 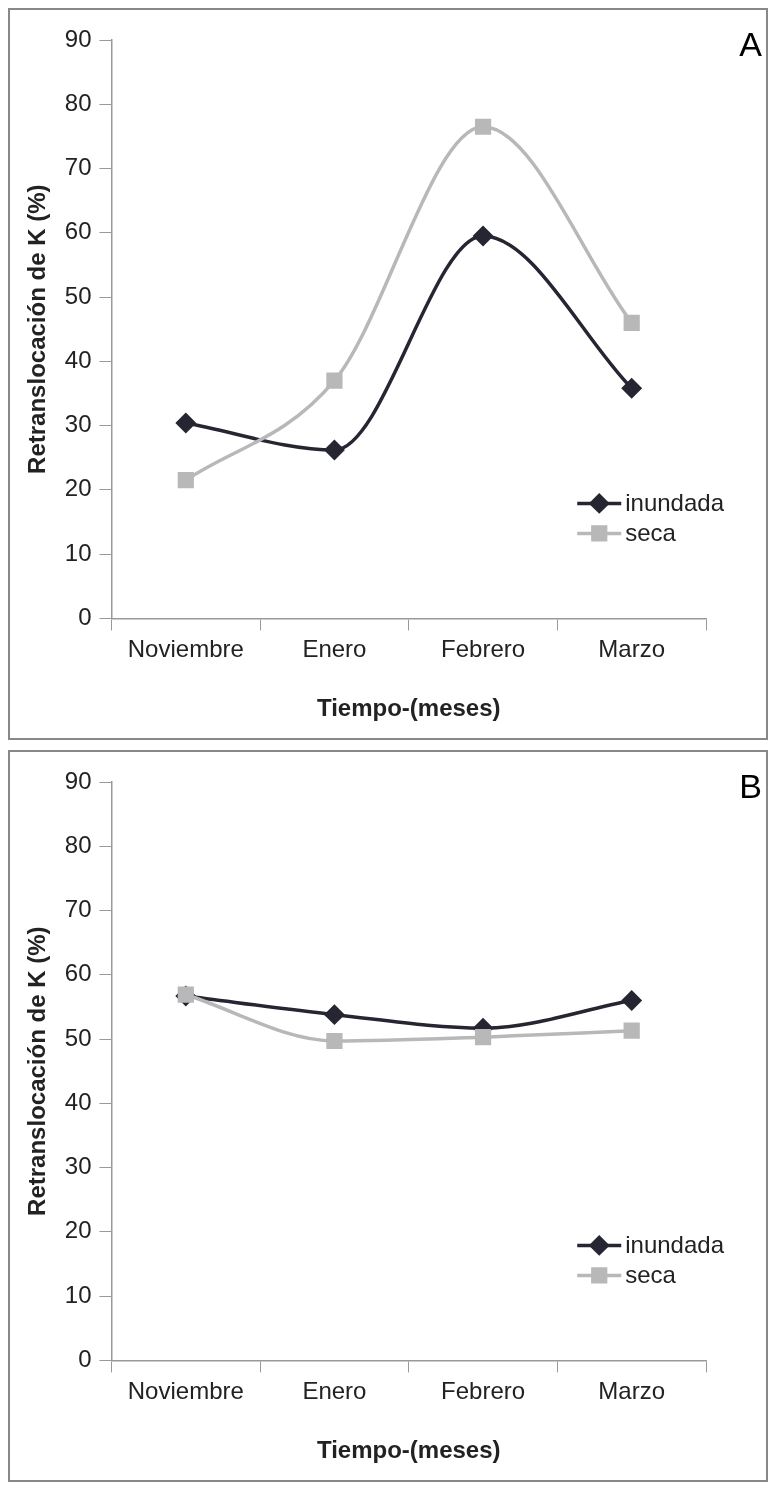 What do you see at coordinates (750, 786) in the screenshot?
I see `text: B` at bounding box center [750, 786].